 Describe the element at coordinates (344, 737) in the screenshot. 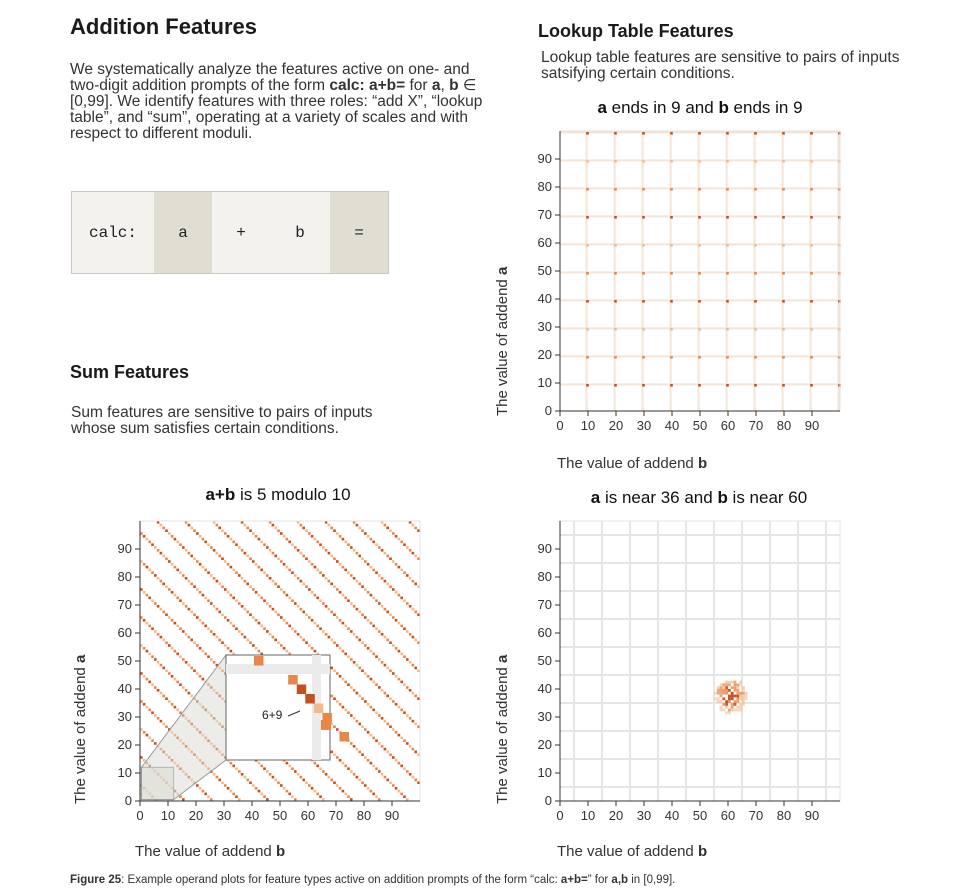

I see `inset-cell` at that location.